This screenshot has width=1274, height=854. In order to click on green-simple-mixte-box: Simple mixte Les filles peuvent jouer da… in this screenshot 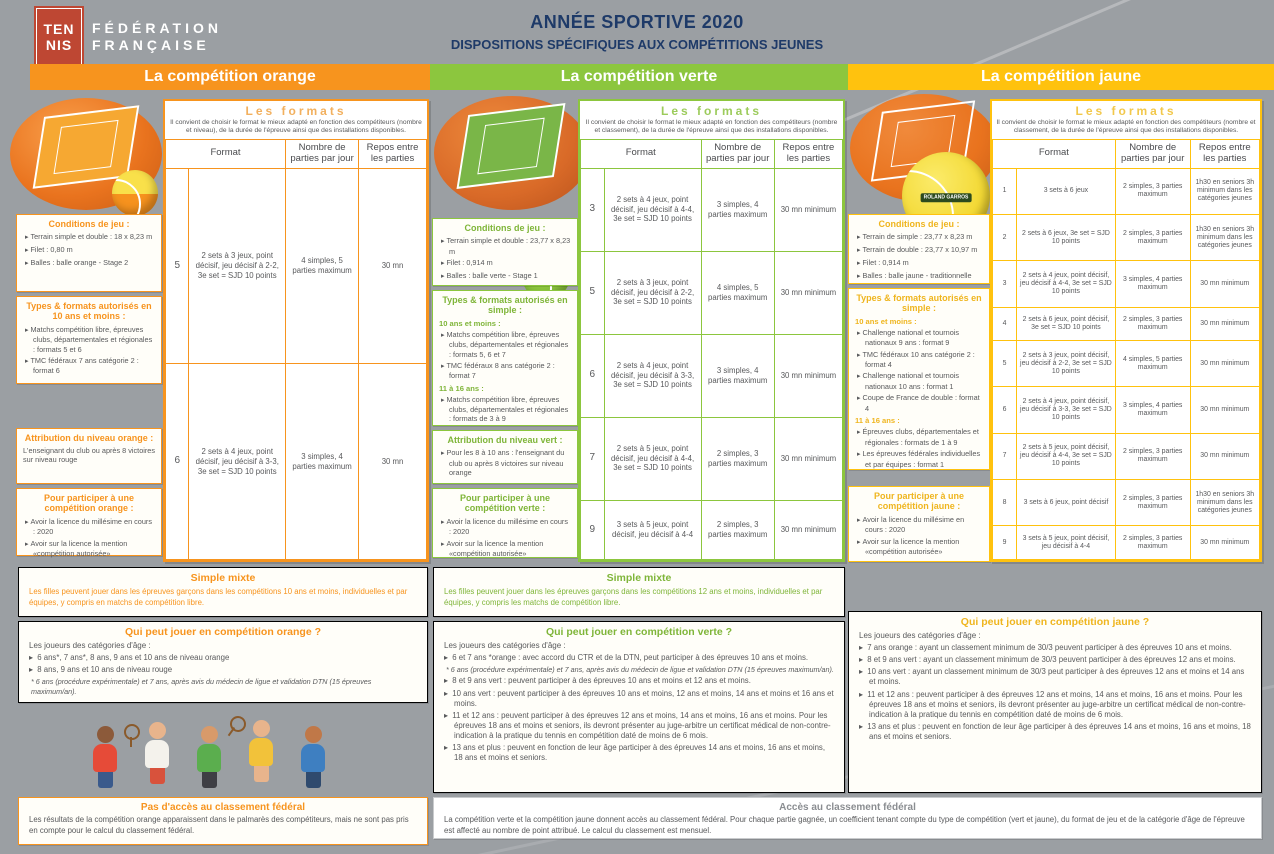, I will do `click(639, 592)`.